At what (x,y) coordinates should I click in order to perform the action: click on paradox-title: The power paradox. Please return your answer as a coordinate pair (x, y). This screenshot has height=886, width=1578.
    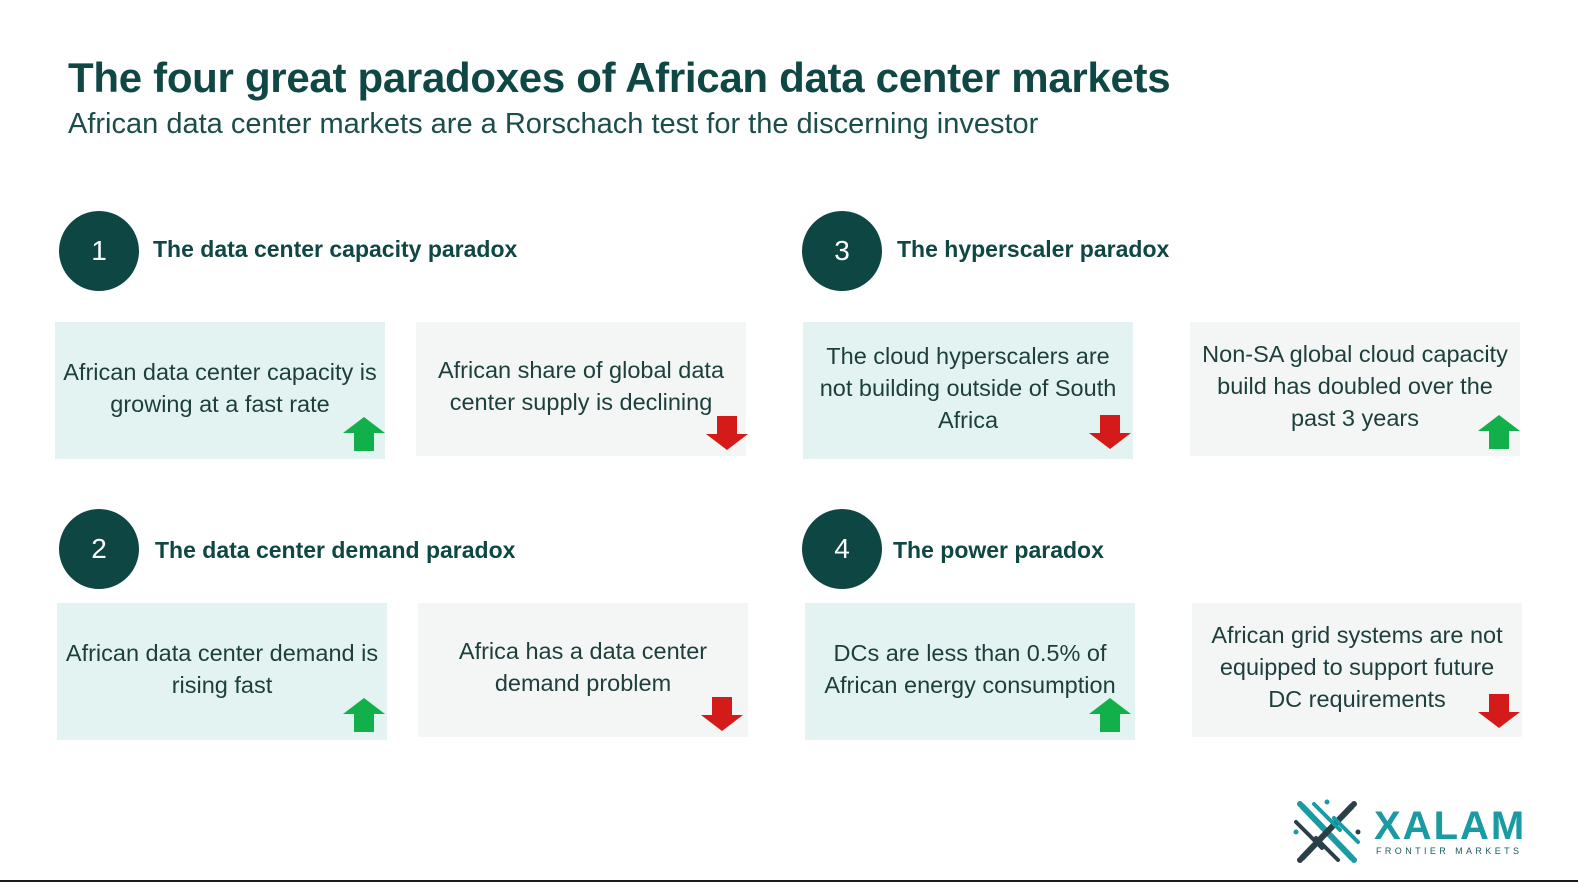
    Looking at the image, I should click on (998, 550).